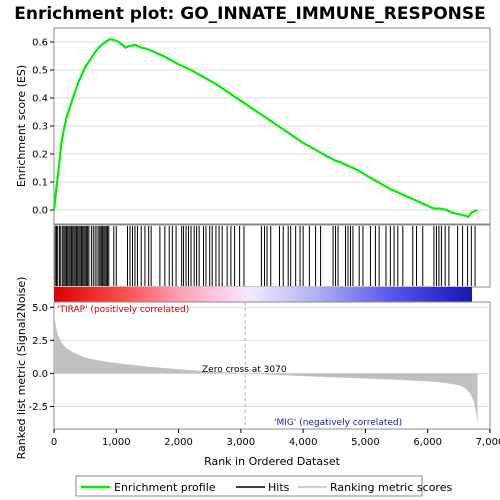  Describe the element at coordinates (40, 374) in the screenshot. I see `rank-tick-label: 0.0` at that location.